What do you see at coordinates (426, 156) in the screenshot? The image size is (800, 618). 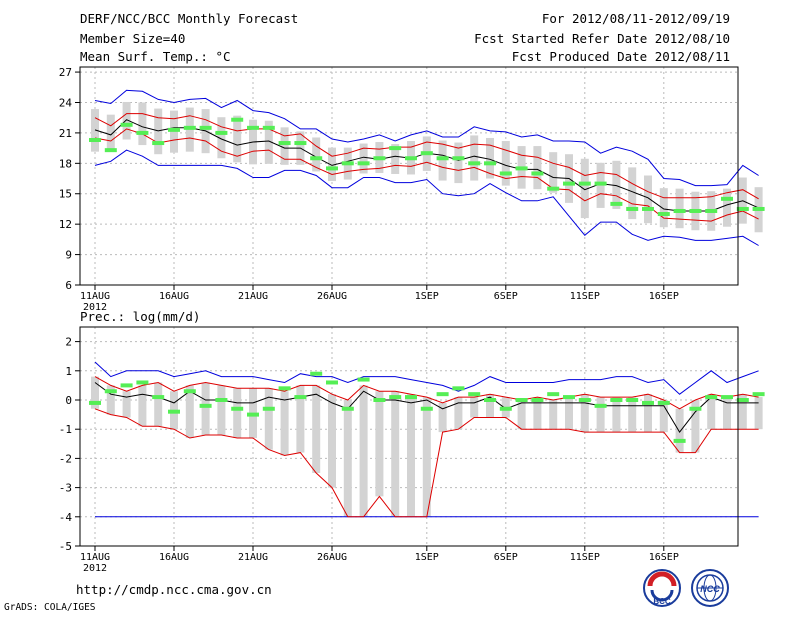 I see `p1-line-upper` at bounding box center [426, 156].